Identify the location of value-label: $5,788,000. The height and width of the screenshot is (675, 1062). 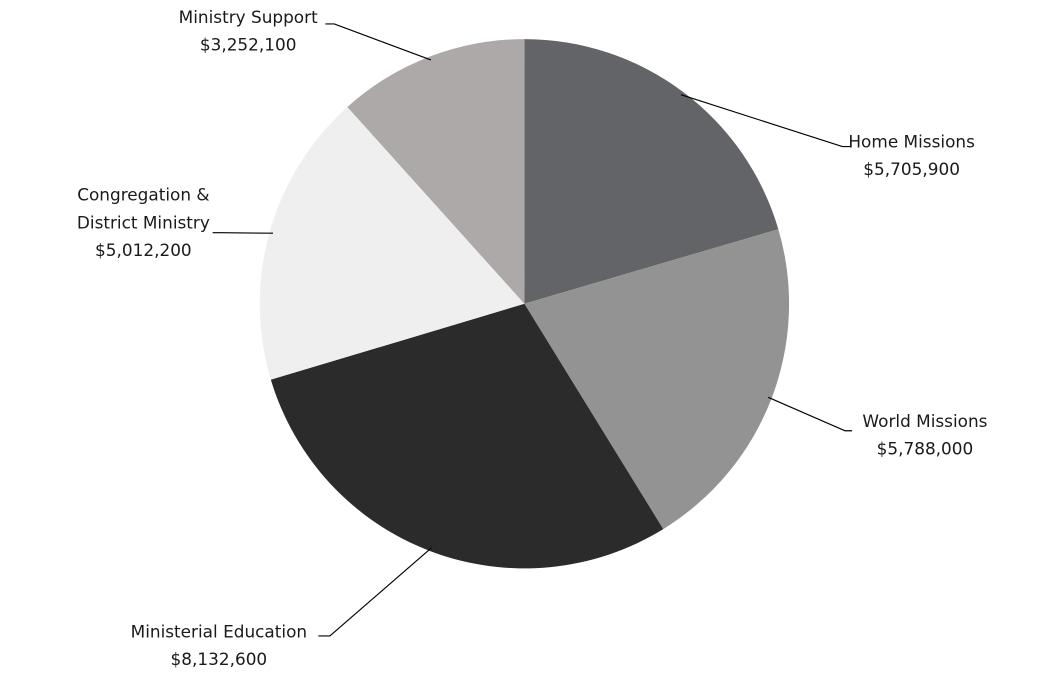
(925, 449).